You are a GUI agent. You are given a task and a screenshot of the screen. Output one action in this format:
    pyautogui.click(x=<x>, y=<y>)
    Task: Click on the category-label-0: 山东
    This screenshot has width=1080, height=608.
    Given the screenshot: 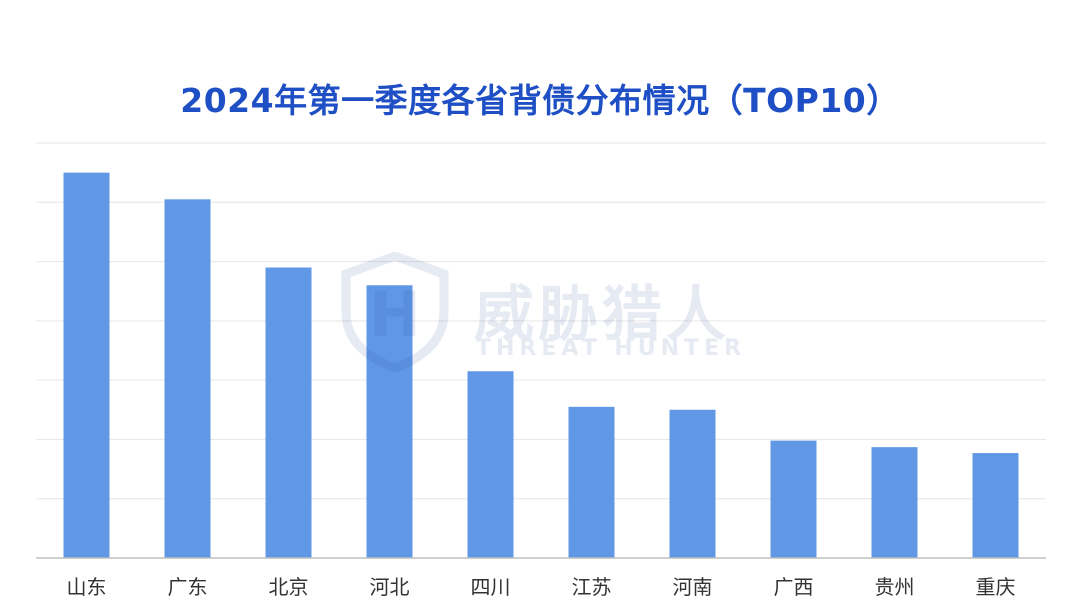 What is the action you would take?
    pyautogui.click(x=87, y=587)
    